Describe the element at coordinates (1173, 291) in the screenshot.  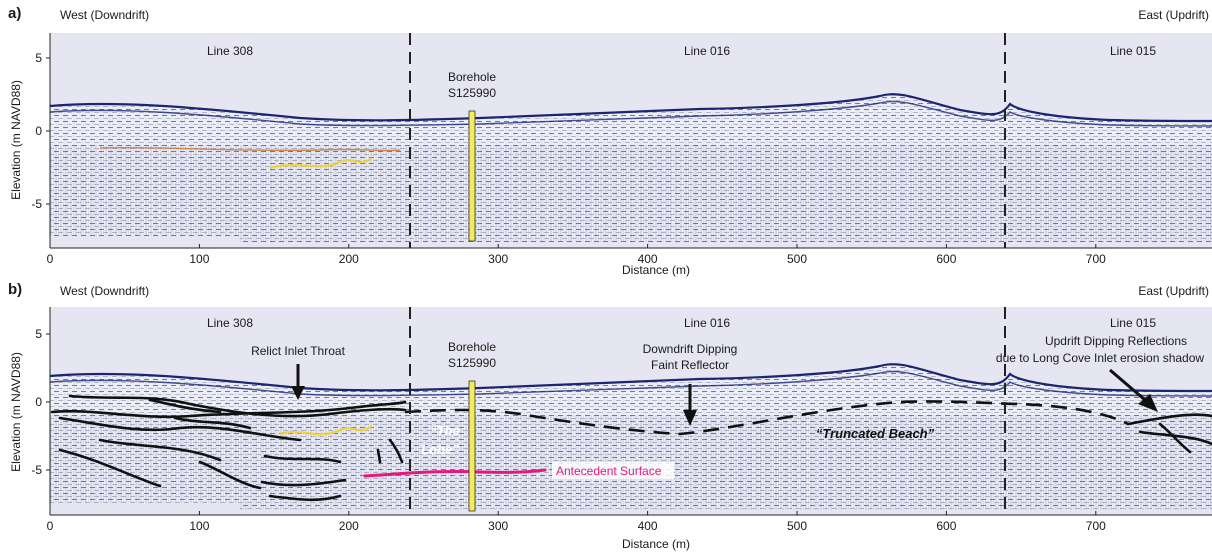
I see `panel-b-east-label: East (Updrift)` at that location.